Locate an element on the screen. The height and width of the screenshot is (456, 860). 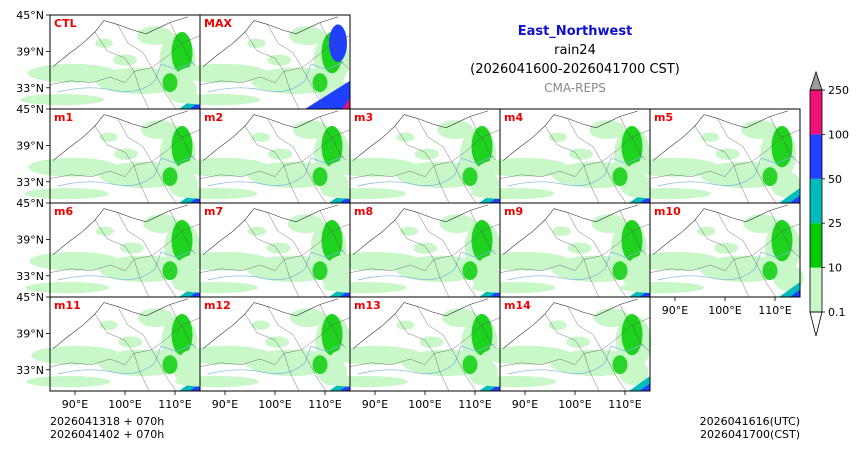
lat-tick-label: 33°N is located at coordinates (30, 182).